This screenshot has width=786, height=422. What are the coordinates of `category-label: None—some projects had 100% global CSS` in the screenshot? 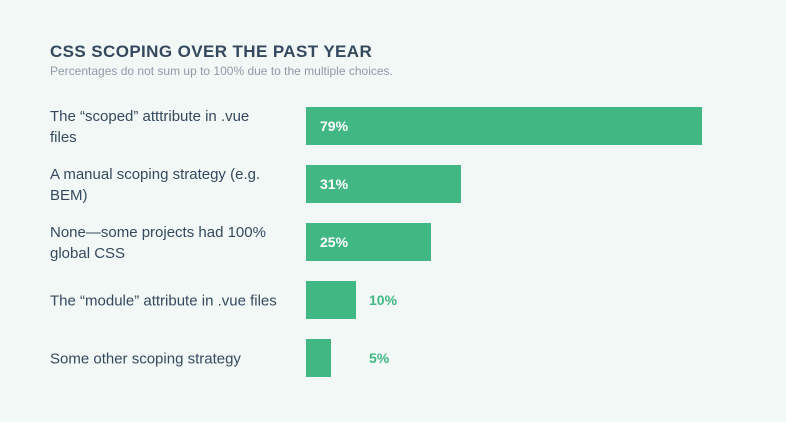 It's located at (158, 243).